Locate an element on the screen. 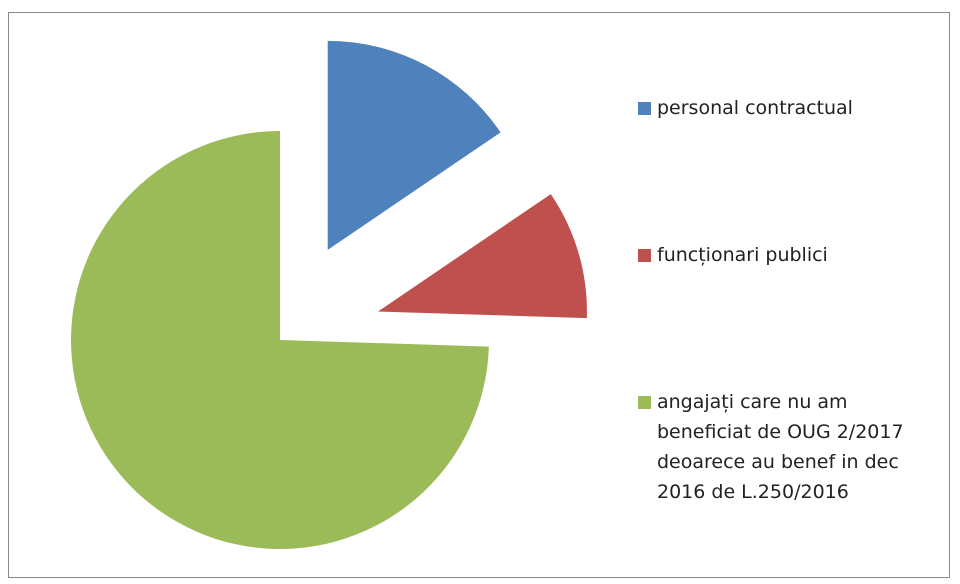 The height and width of the screenshot is (584, 960). legend-entry: personal contractual is located at coordinates (788, 108).